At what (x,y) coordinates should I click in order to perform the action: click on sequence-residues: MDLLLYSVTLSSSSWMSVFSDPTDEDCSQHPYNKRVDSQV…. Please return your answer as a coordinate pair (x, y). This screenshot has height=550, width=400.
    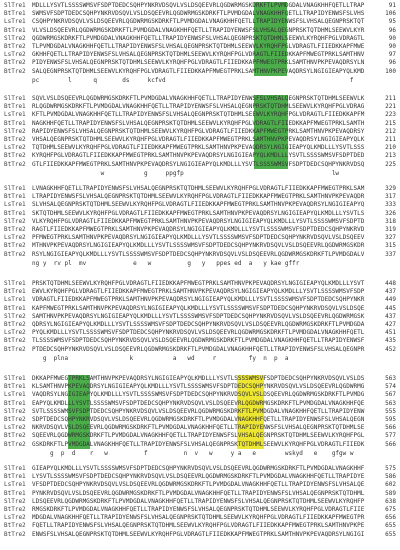
    Looking at the image, I should click on (198, 5).